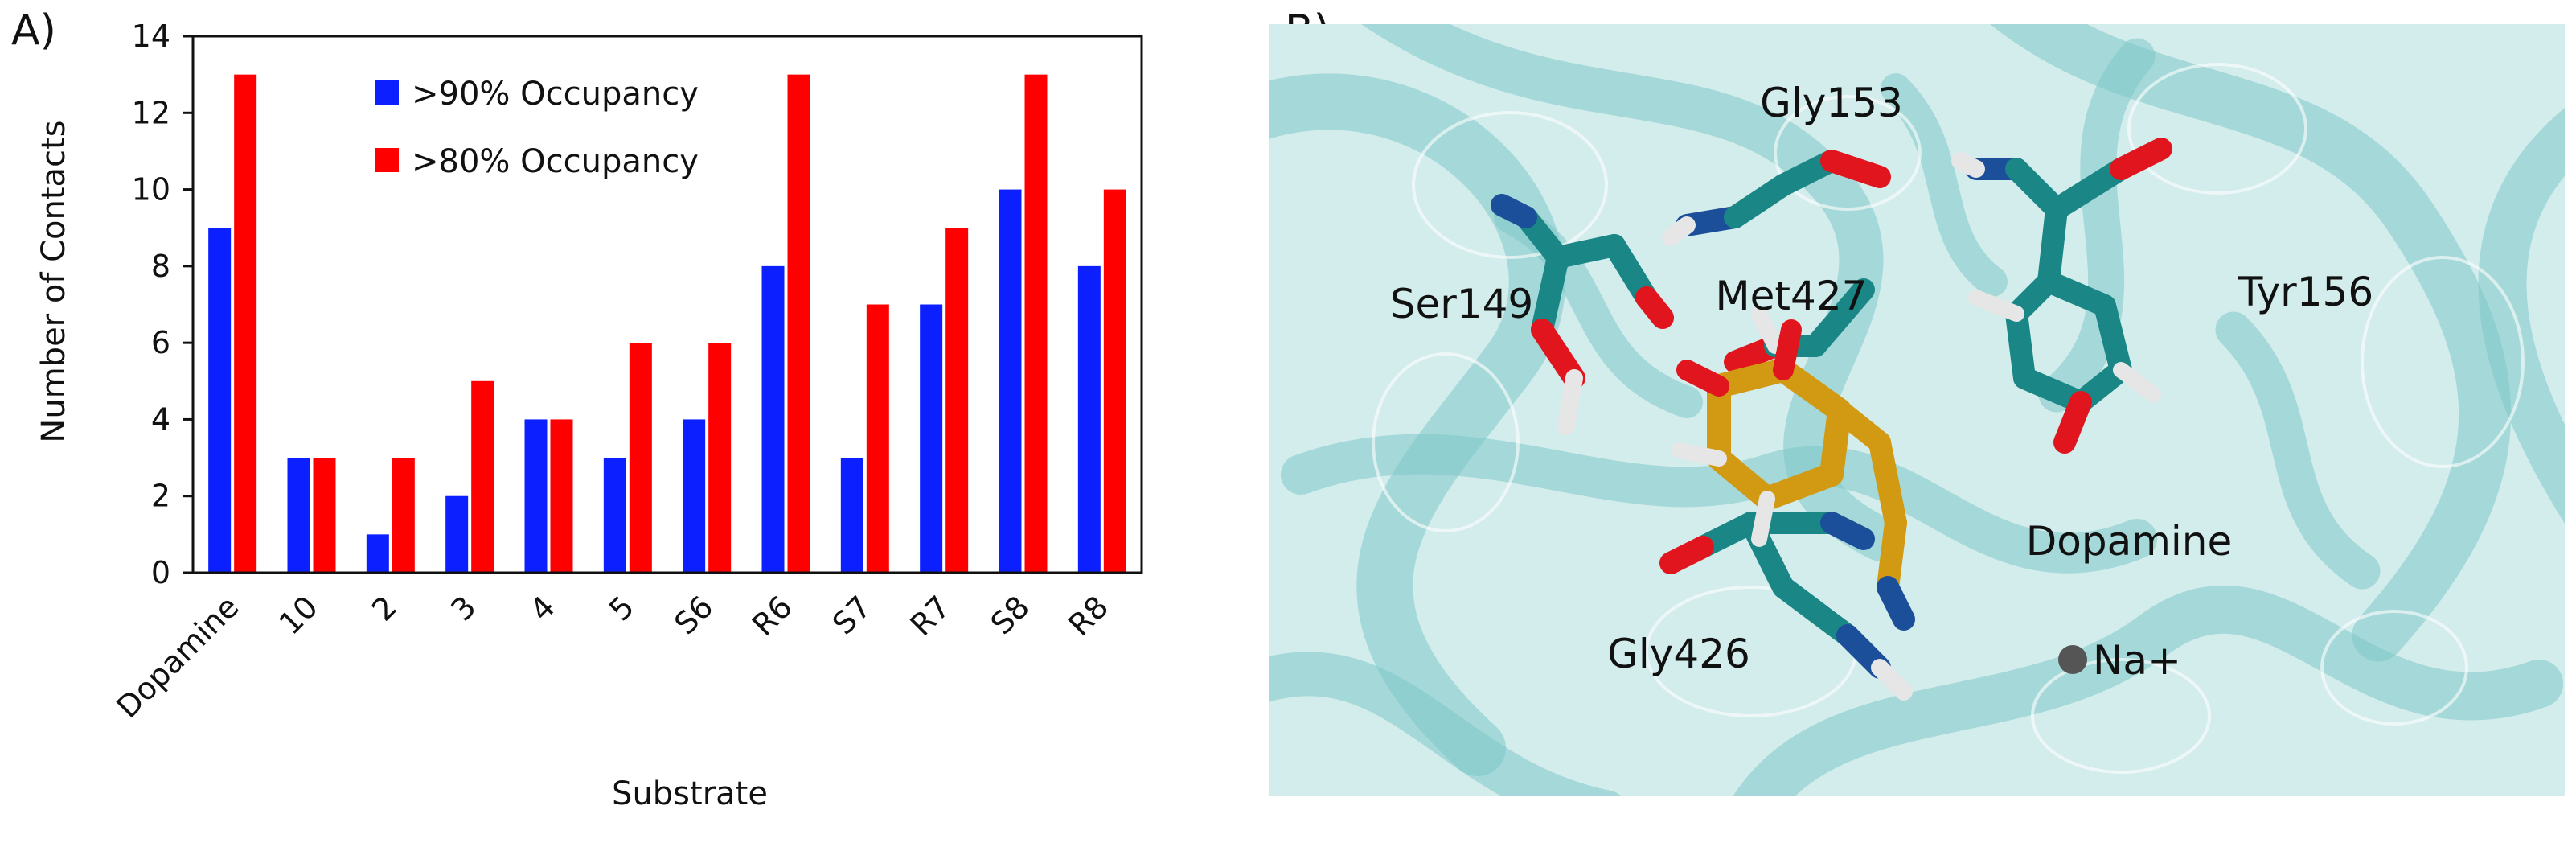 The width and height of the screenshot is (2576, 847). What do you see at coordinates (1088, 616) in the screenshot?
I see `x-tick-label: R8` at bounding box center [1088, 616].